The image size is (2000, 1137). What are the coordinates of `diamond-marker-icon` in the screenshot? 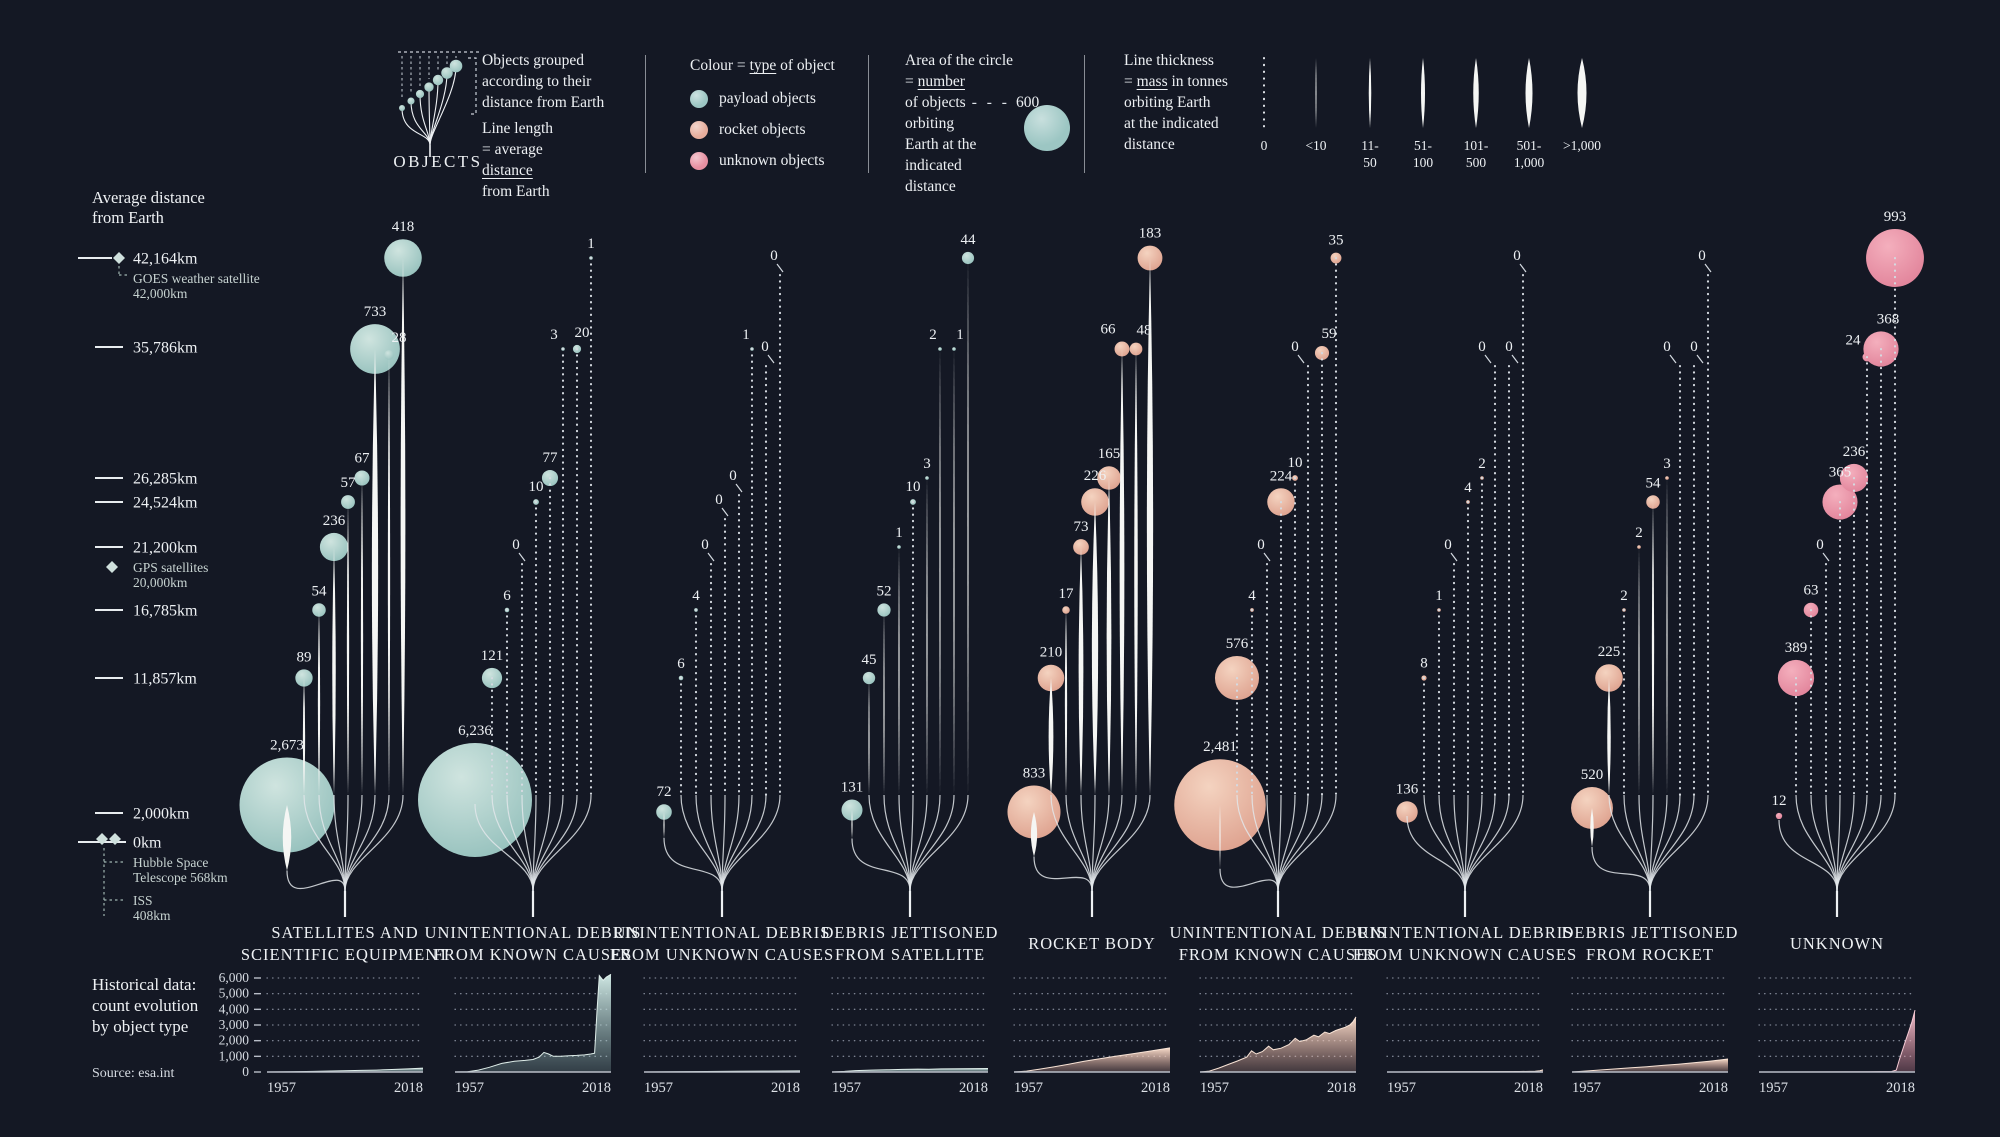 It's located at (102, 839).